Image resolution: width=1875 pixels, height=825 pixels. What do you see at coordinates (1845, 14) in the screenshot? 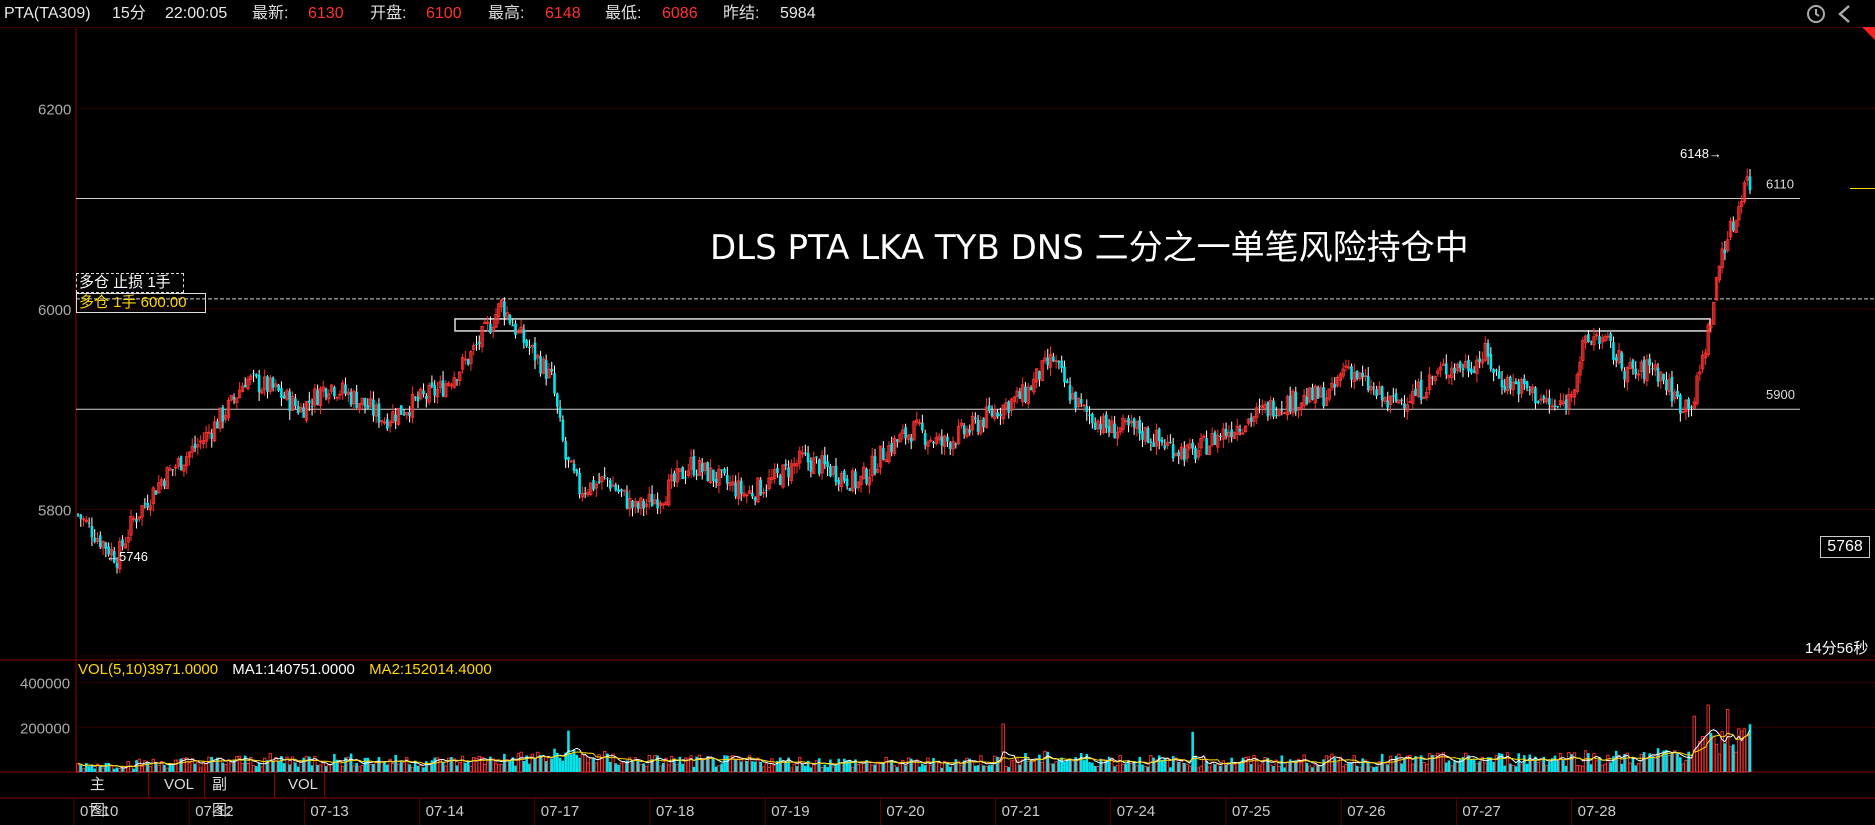
I see `chevron-left-icon` at bounding box center [1845, 14].